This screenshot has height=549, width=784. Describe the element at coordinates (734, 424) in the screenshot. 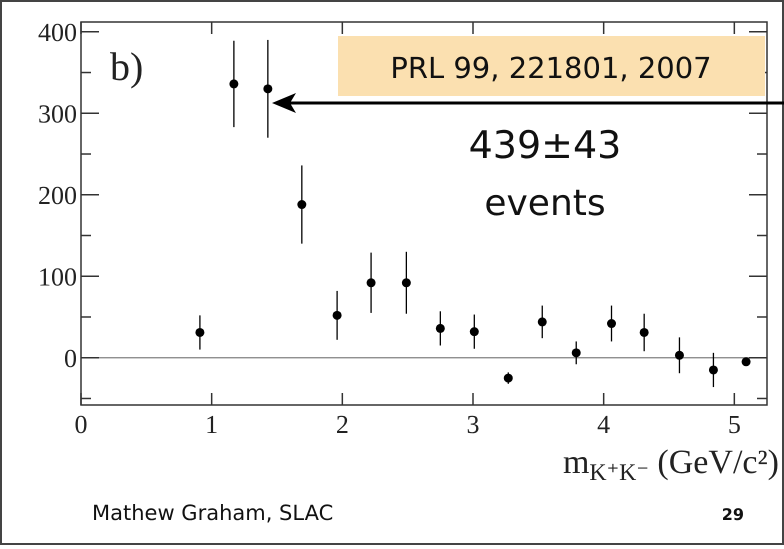

I see `x-tick-label: 5` at that location.